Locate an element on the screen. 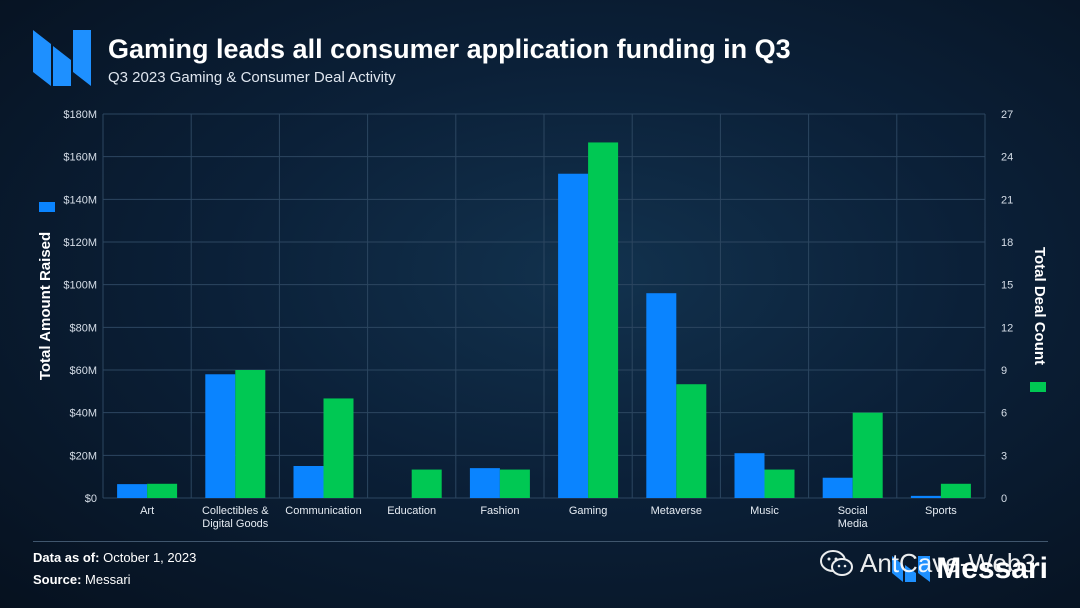 The image size is (1080, 608). y2-tick-label: 3 is located at coordinates (1004, 456).